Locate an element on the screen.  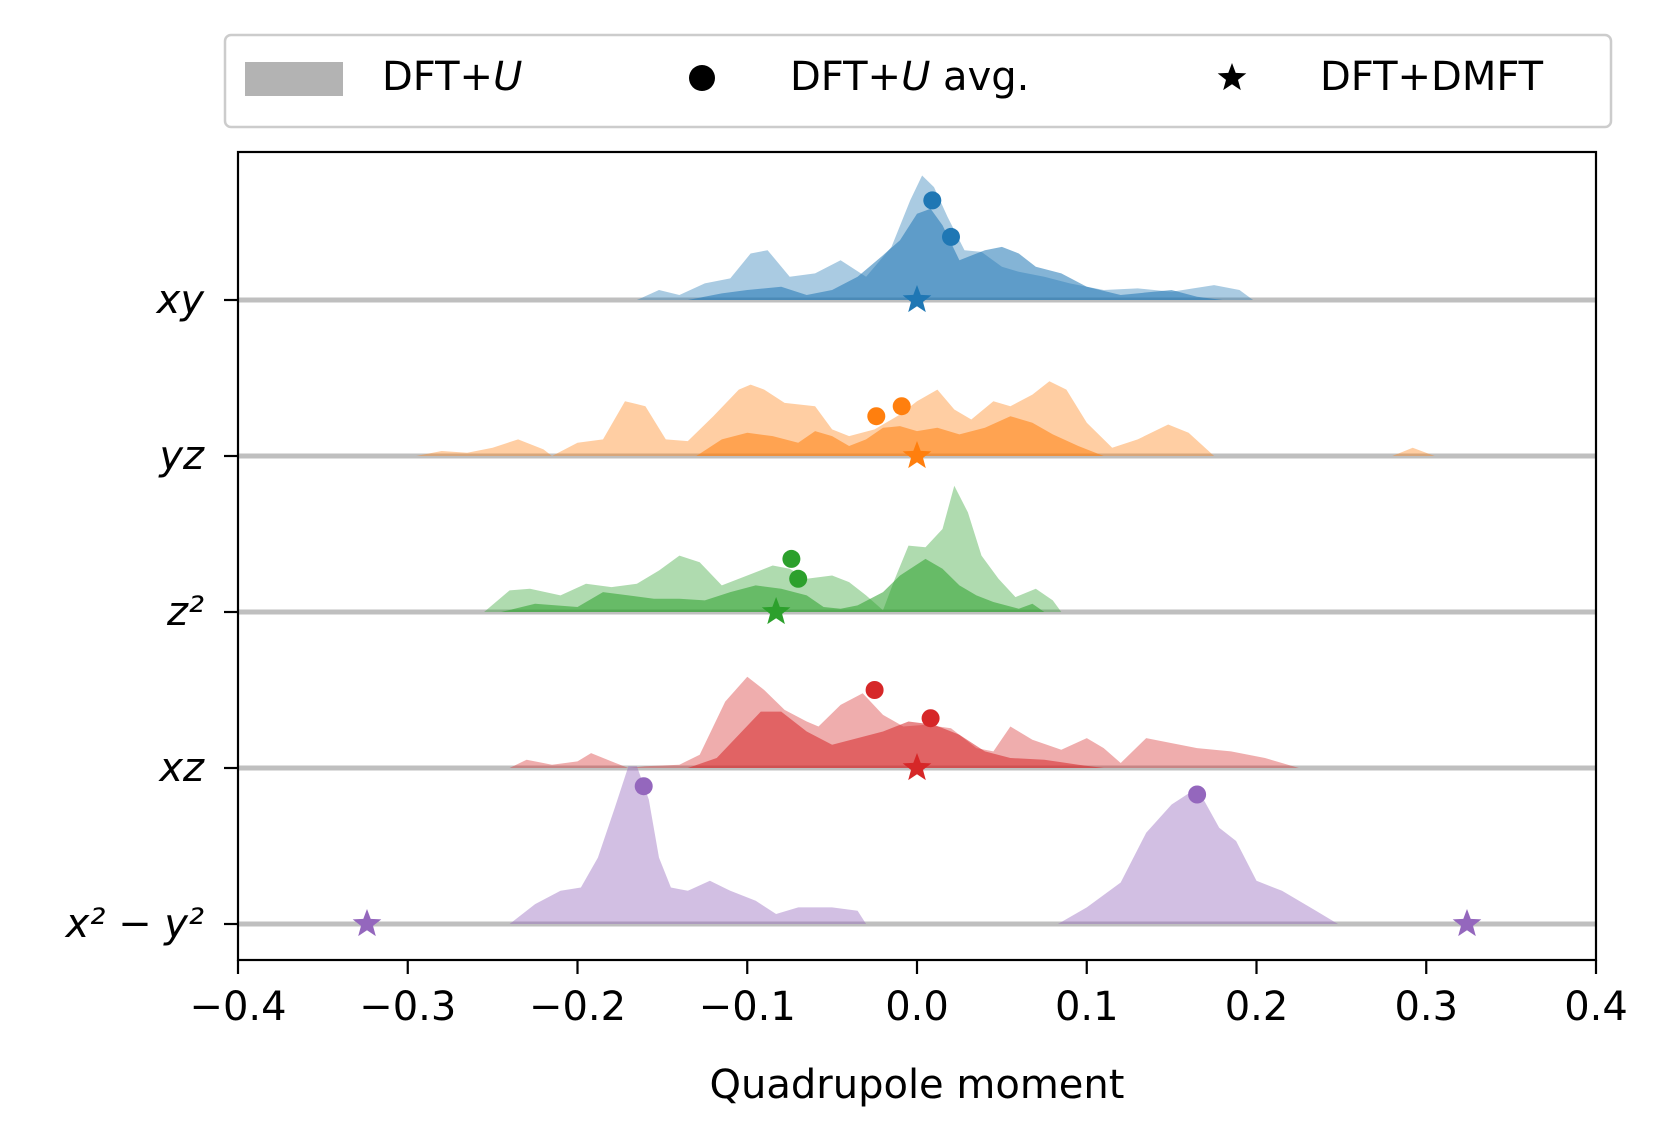
y-axis: xy yz z² xz x² − y² is located at coordinates (151, 612).